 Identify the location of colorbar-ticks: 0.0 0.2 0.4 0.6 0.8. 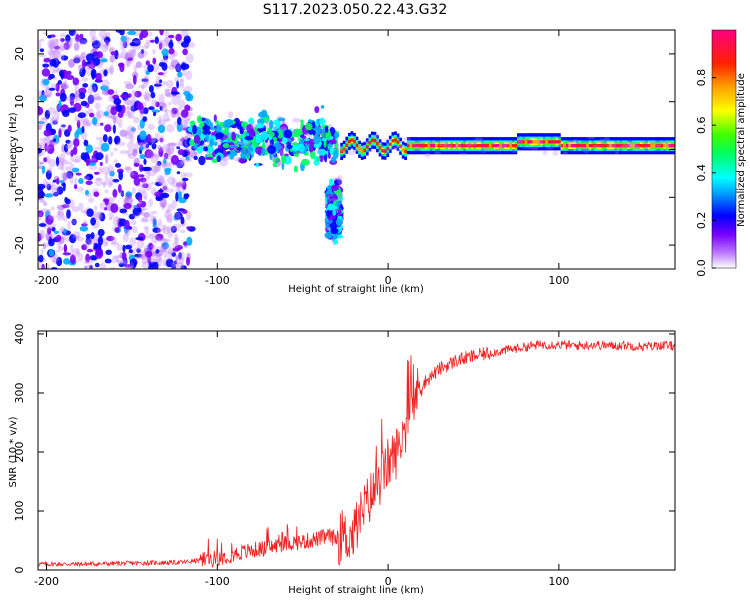
(705, 173).